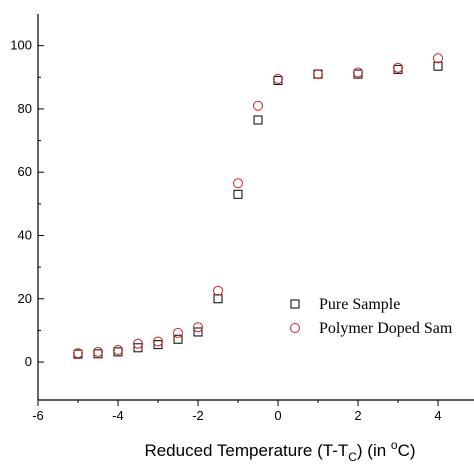 The image size is (474, 474). What do you see at coordinates (279, 451) in the screenshot?
I see `x-axis-label: Reduced Temperature (T-TC) (in oC)` at bounding box center [279, 451].